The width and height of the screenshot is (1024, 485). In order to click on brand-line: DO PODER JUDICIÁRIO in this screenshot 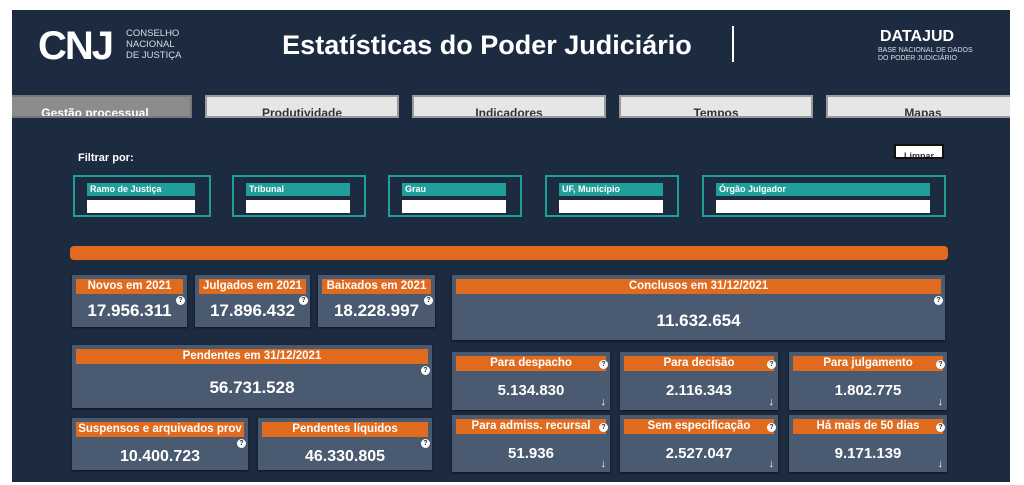, I will do `click(917, 58)`.